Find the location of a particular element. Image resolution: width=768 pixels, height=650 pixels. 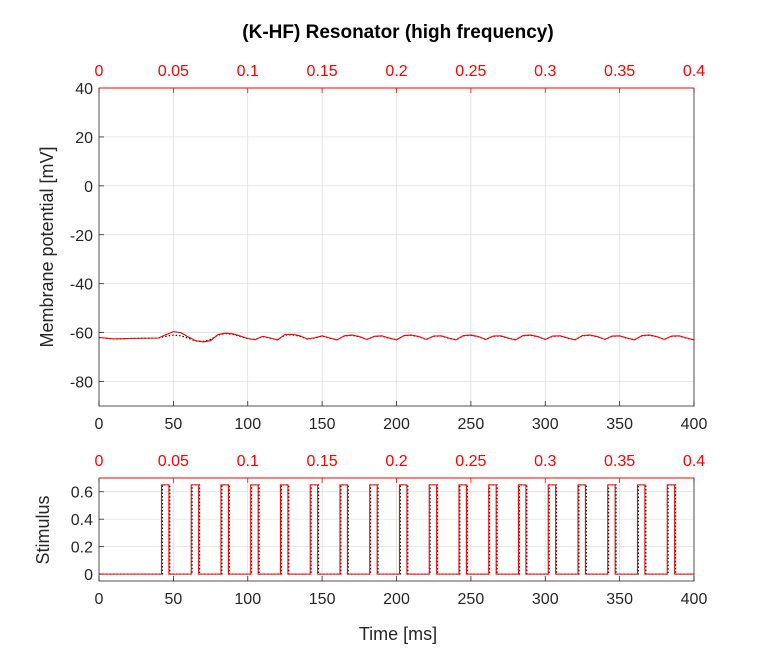

x-tick-label-bottom: 400 is located at coordinates (694, 599).